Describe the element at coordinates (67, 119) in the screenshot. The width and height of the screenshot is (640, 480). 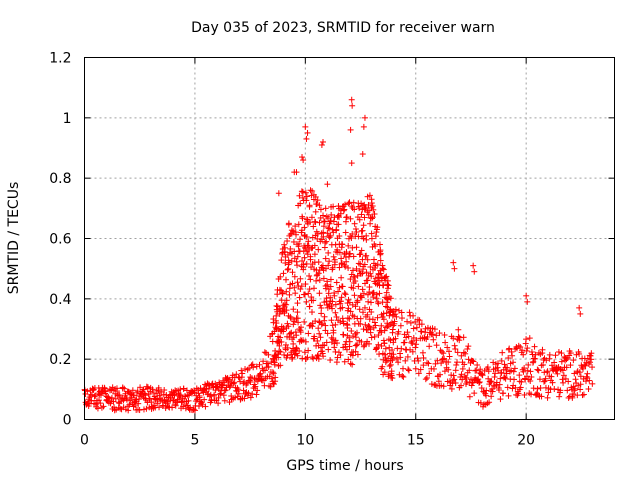
I see `y-tick-label: 1` at that location.